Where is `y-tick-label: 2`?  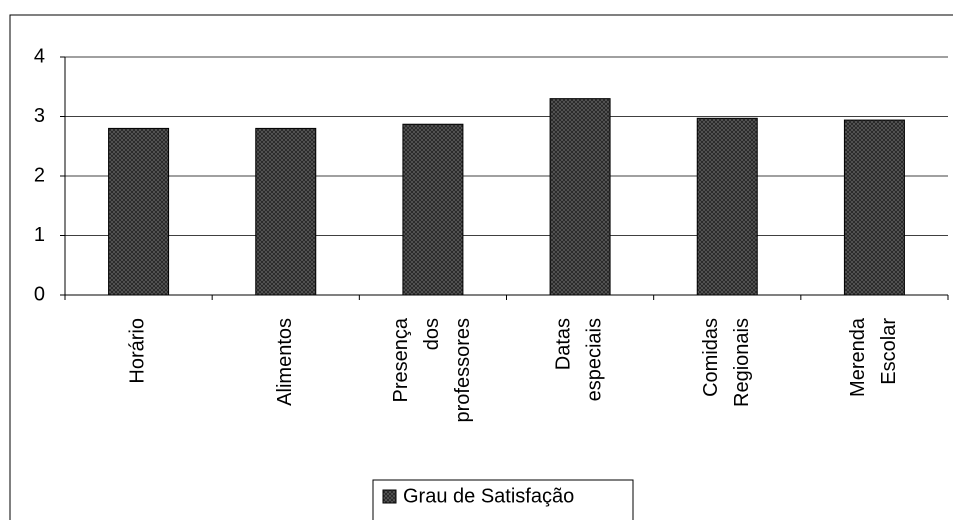
y-tick-label: 2 is located at coordinates (39, 175).